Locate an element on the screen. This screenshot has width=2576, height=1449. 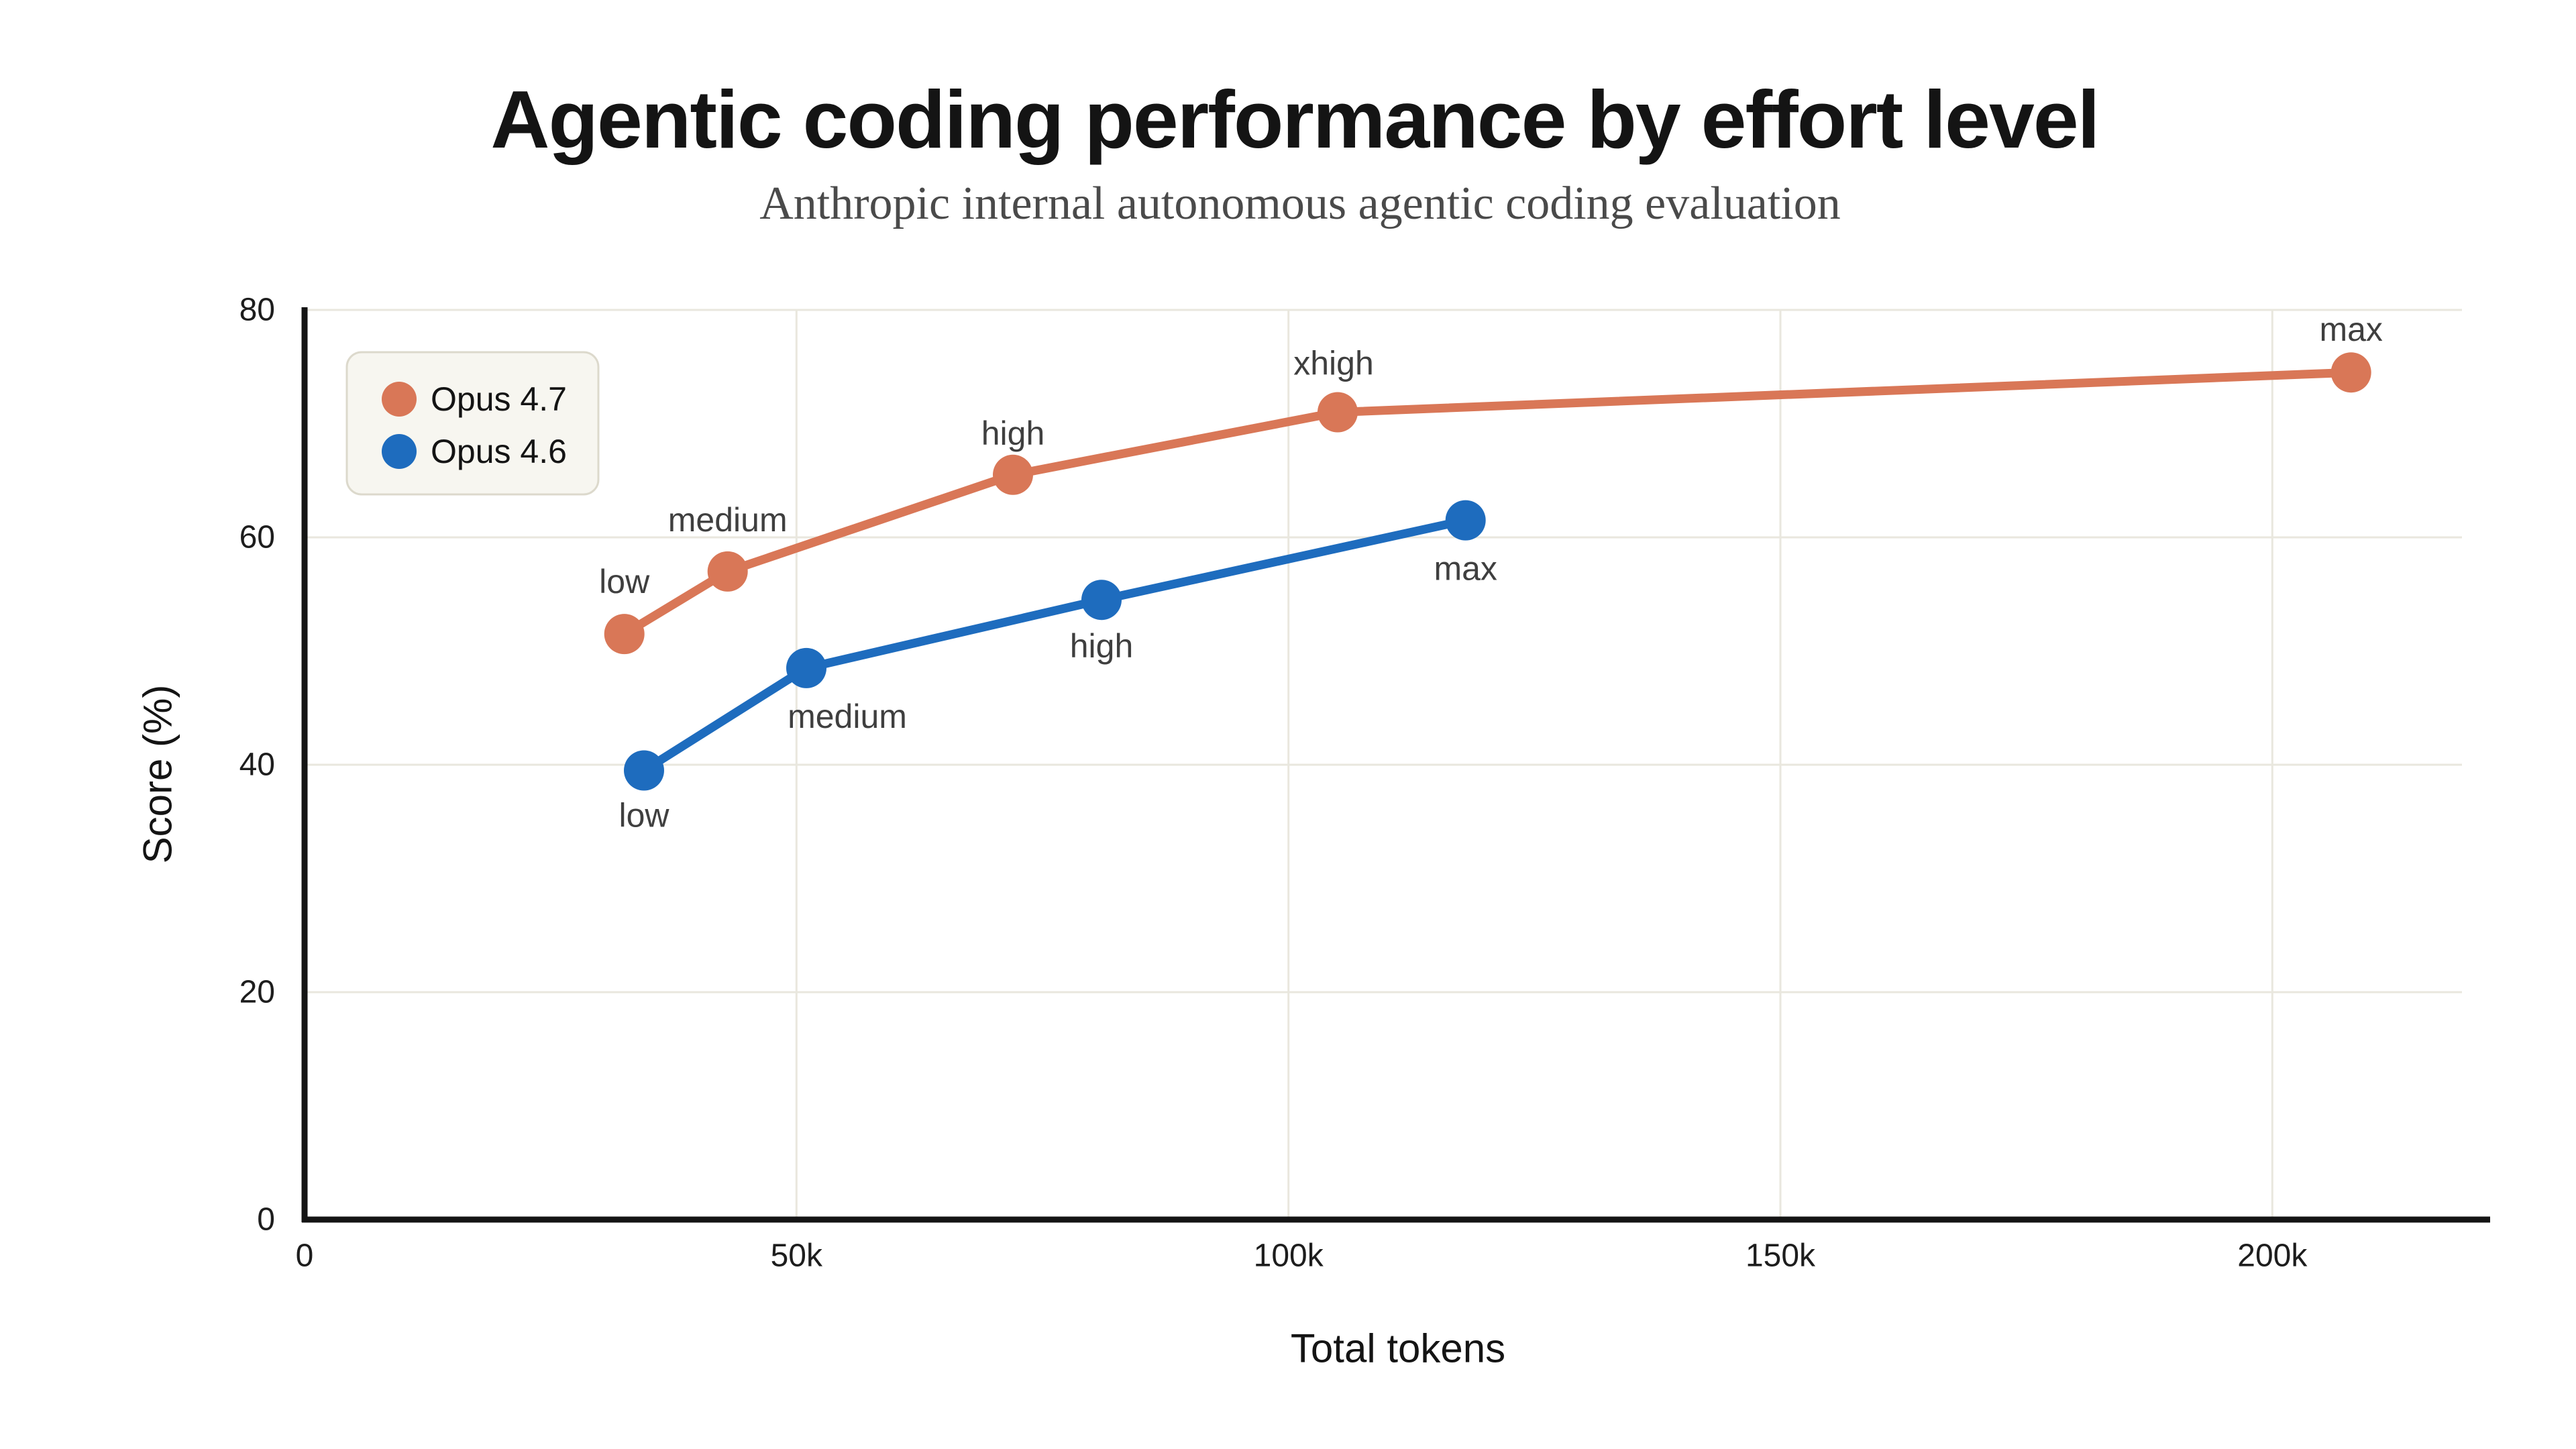
x-tick-labels: 0 50k 100k 150k 200k is located at coordinates (1302, 1256).